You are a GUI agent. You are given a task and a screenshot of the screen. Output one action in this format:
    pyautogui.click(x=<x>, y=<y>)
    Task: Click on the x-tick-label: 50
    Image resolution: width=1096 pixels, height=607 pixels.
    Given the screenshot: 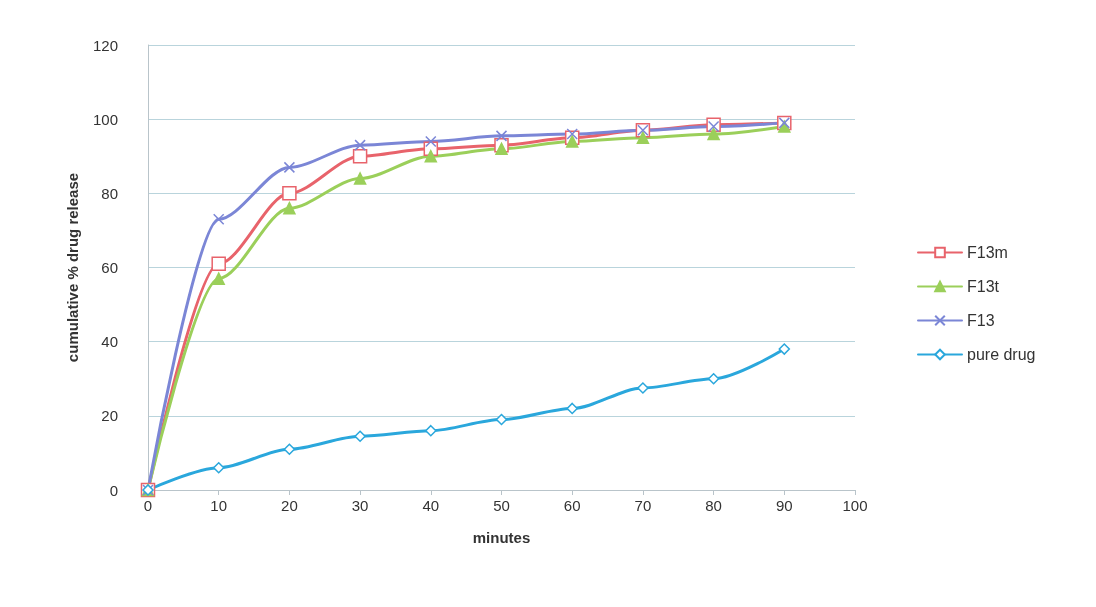 What is the action you would take?
    pyautogui.click(x=501, y=505)
    